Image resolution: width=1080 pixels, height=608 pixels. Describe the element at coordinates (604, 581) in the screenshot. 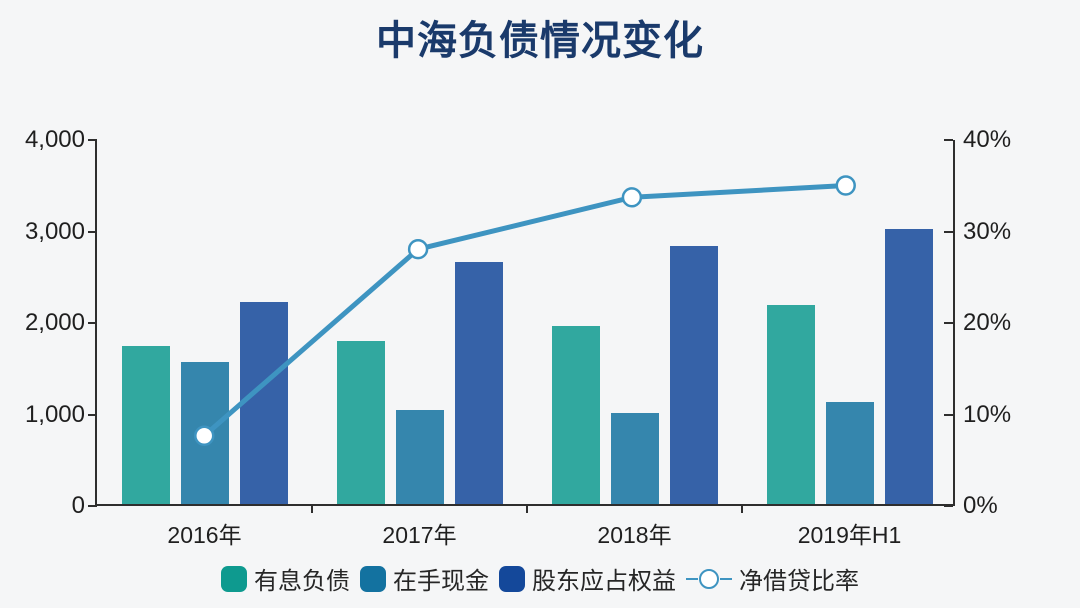

I see `legend-label: 股东应占权益` at that location.